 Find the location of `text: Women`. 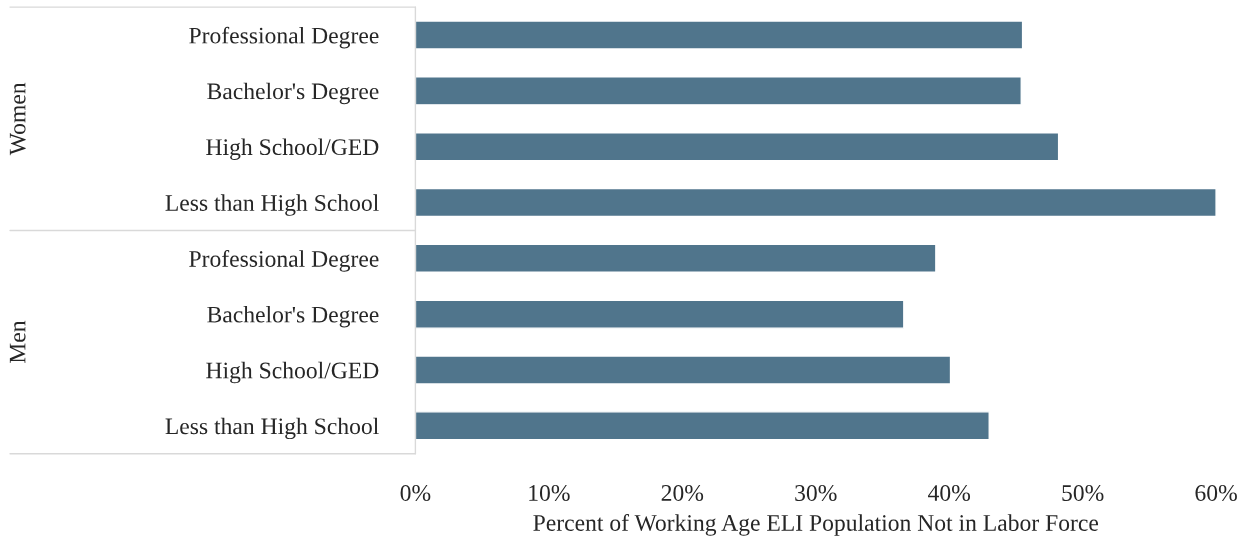

text: Women is located at coordinates (17, 119).